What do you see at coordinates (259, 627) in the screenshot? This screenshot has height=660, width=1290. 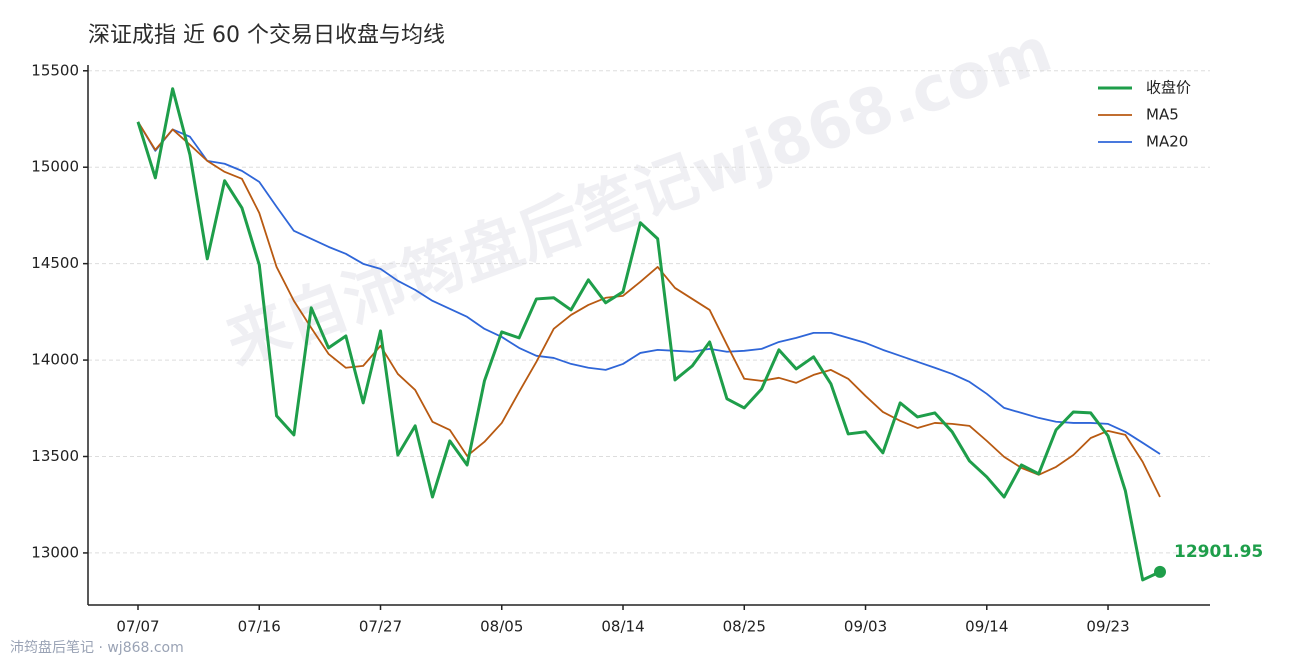 I see `x-tick-label: 07/16` at bounding box center [259, 627].